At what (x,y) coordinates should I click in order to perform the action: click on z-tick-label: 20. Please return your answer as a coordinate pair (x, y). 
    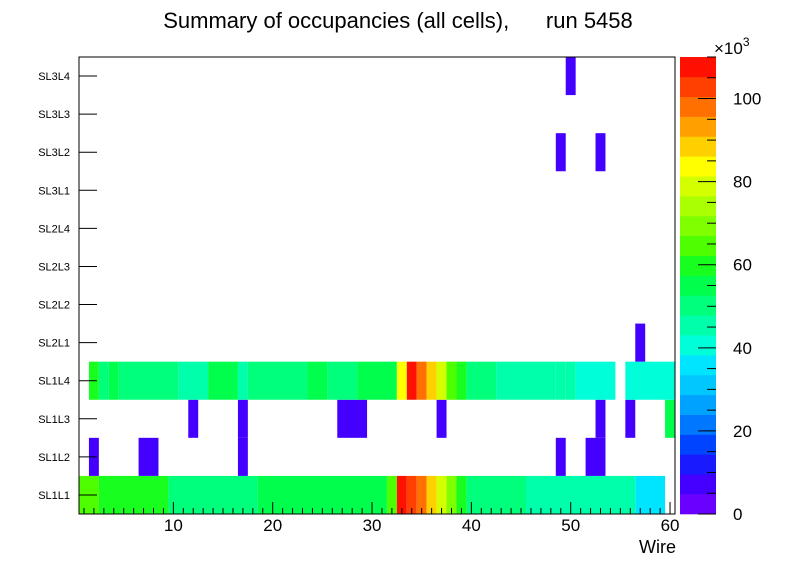
    Looking at the image, I should click on (742, 431).